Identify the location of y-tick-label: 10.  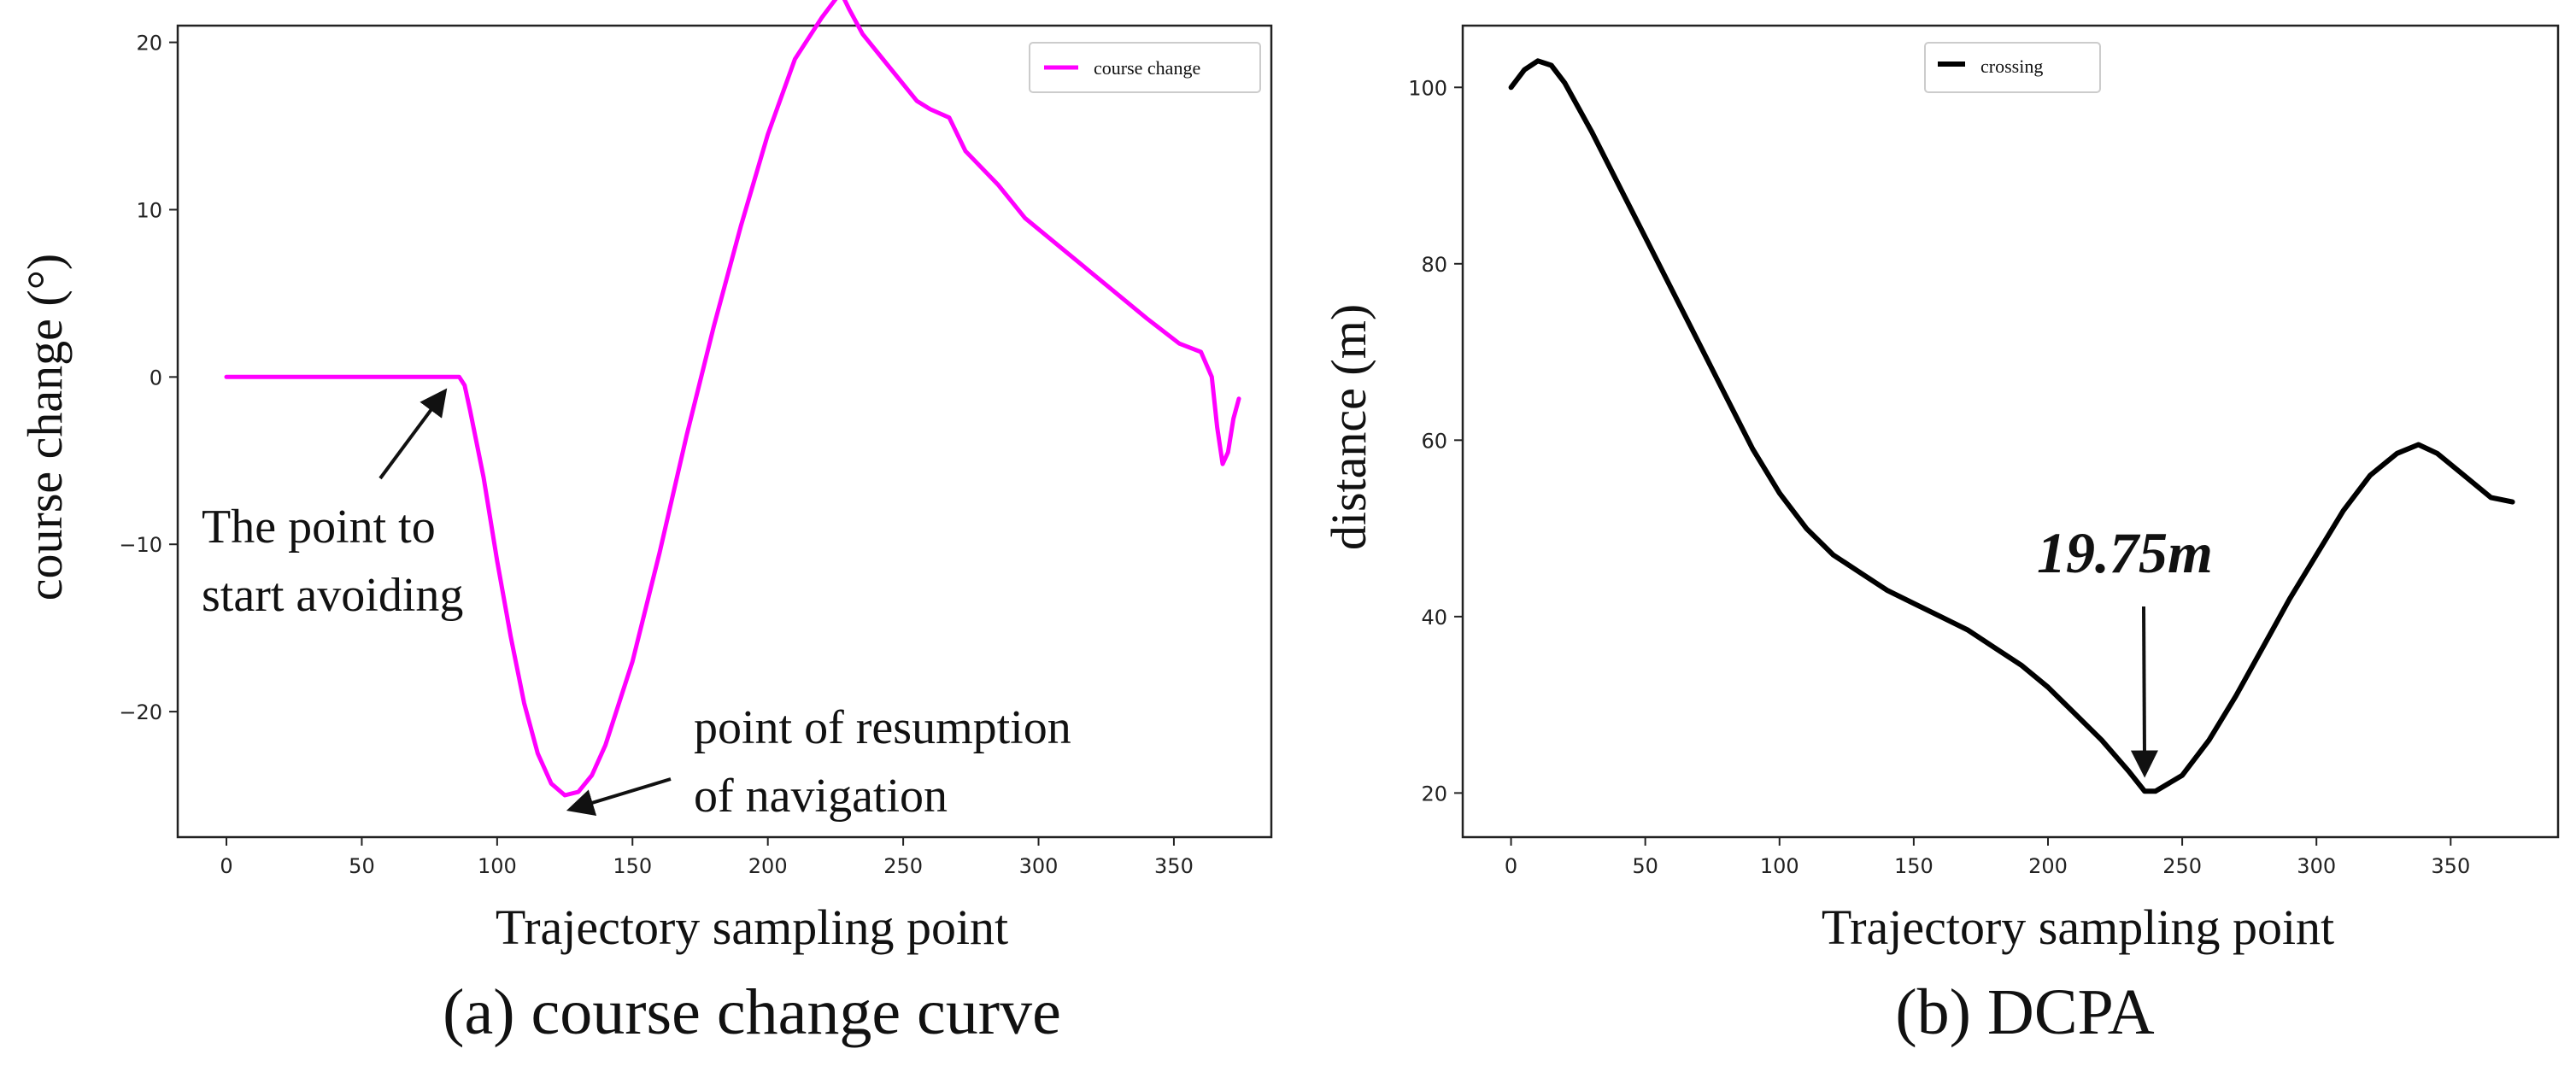
(149, 210).